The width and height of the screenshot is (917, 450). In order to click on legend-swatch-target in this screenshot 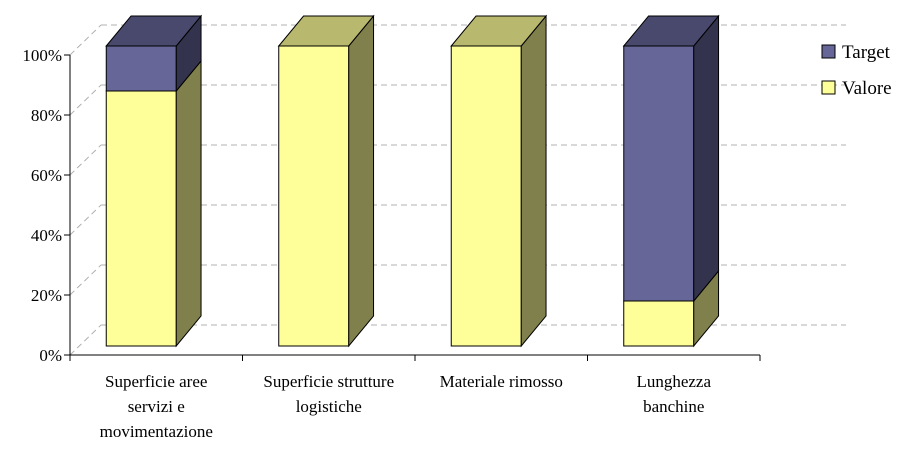, I will do `click(828, 51)`.